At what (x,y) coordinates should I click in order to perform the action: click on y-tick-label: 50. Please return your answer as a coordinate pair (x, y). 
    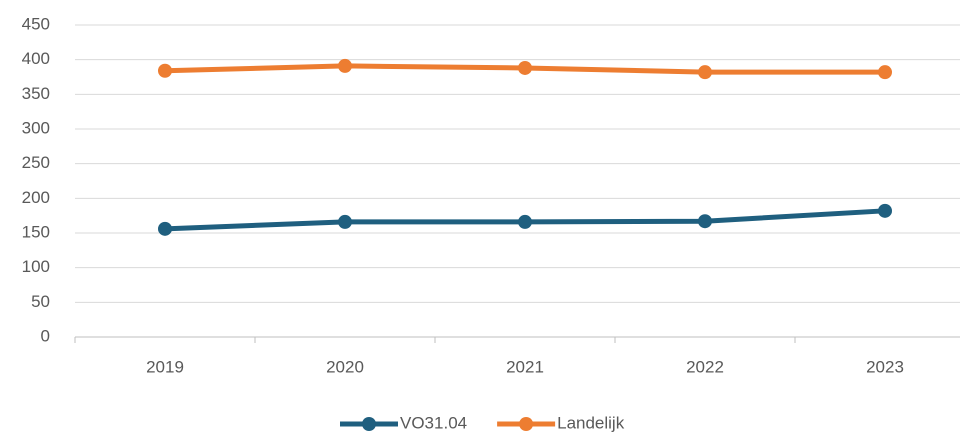
    Looking at the image, I should click on (40, 301).